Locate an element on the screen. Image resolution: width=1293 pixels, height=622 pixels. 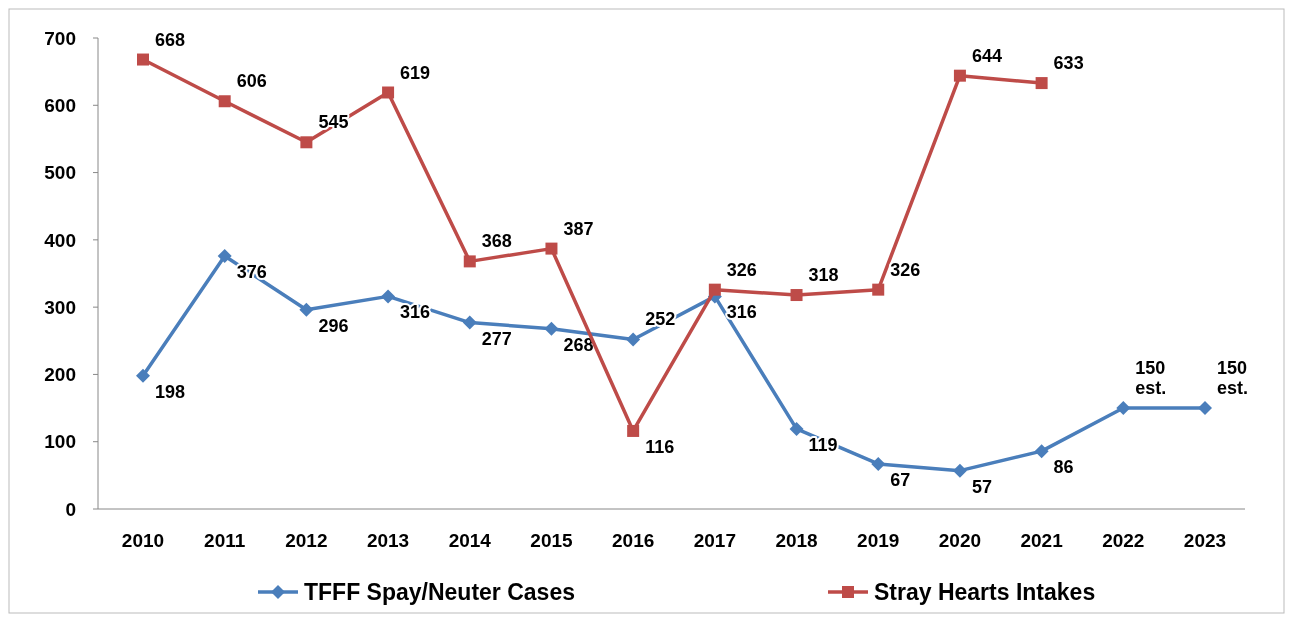
y-tick-label: 0 is located at coordinates (70, 509).